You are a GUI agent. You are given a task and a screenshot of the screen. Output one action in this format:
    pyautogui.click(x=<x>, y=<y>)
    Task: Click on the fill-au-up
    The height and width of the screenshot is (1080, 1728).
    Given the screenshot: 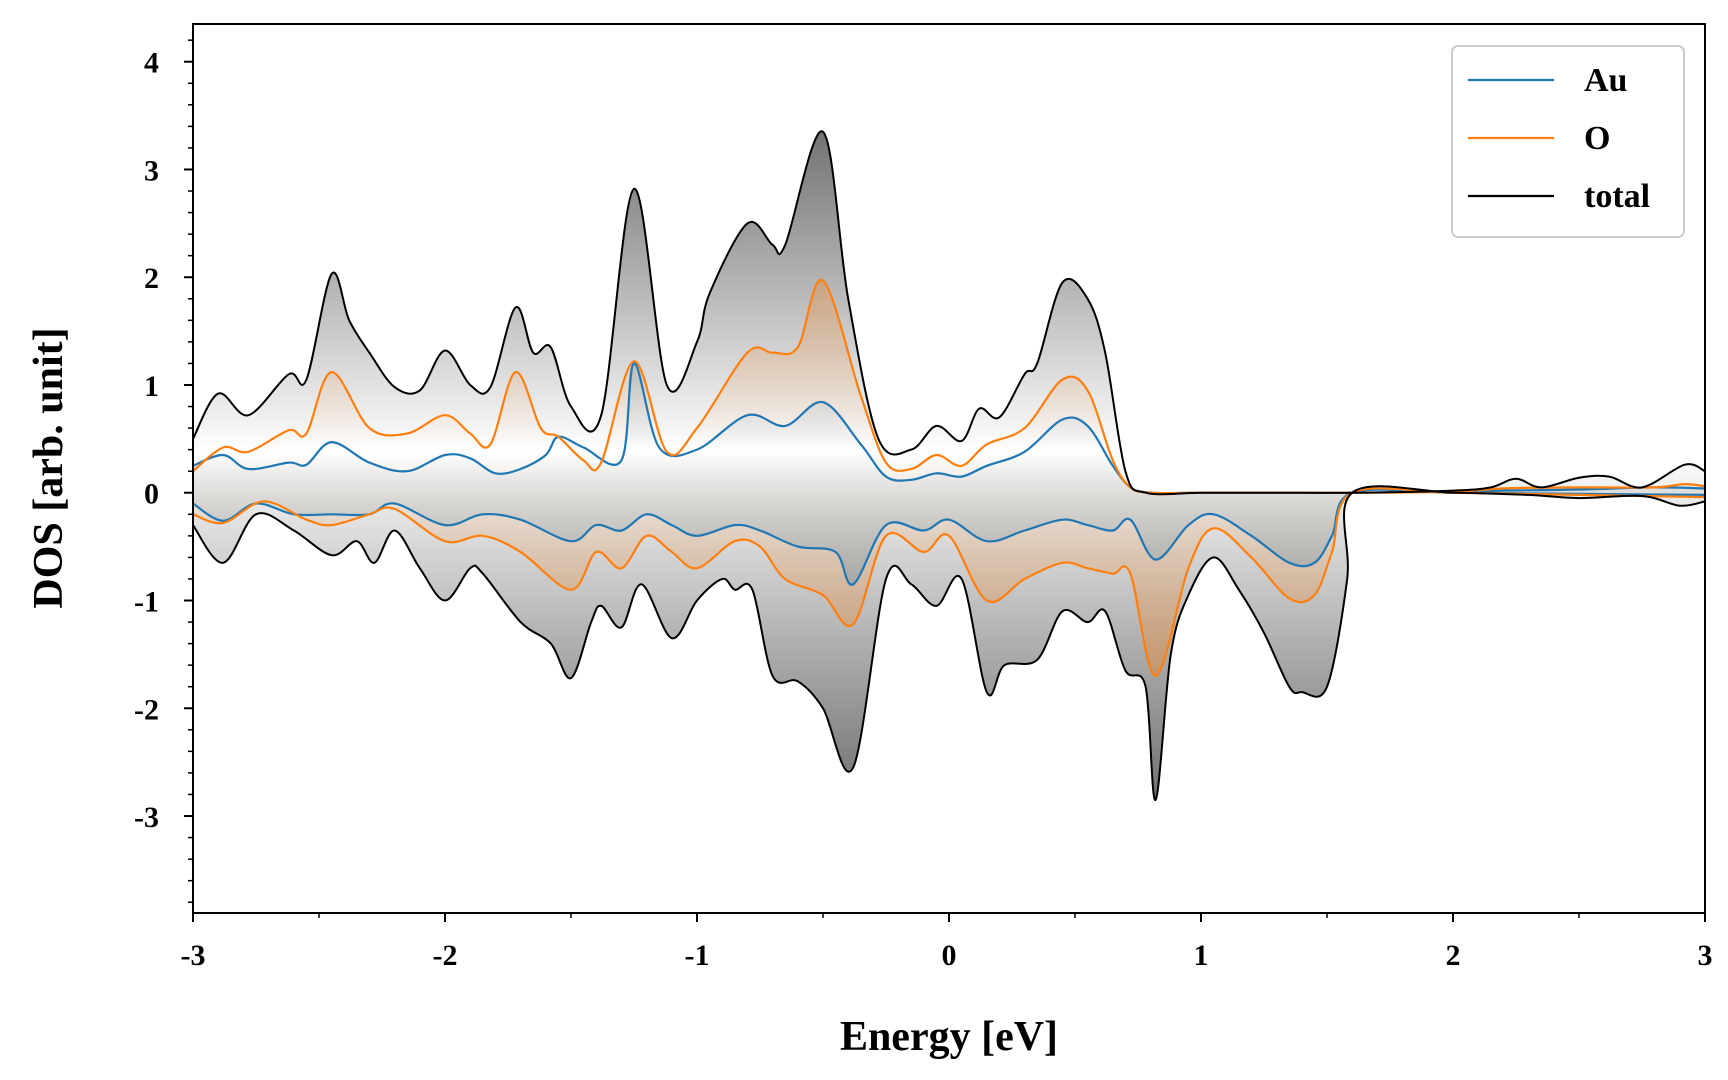 What is the action you would take?
    pyautogui.click(x=949, y=428)
    